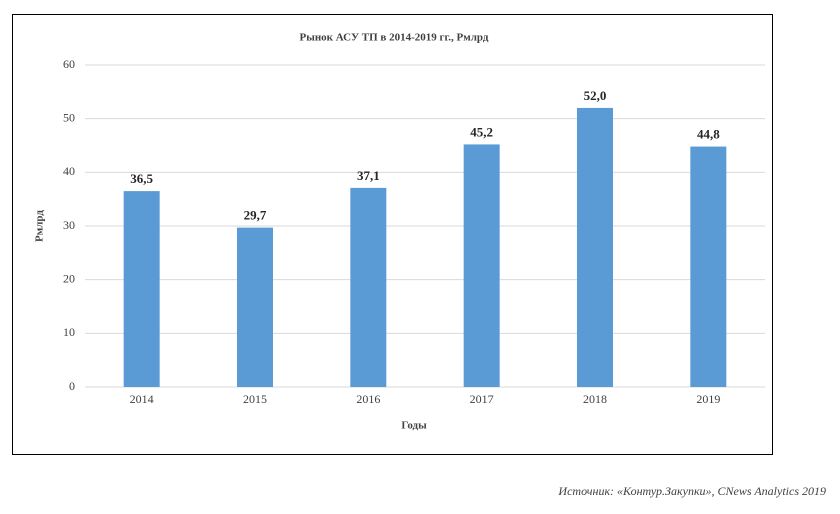  What do you see at coordinates (69, 278) in the screenshot?
I see `y-tick-label: 20` at bounding box center [69, 278].